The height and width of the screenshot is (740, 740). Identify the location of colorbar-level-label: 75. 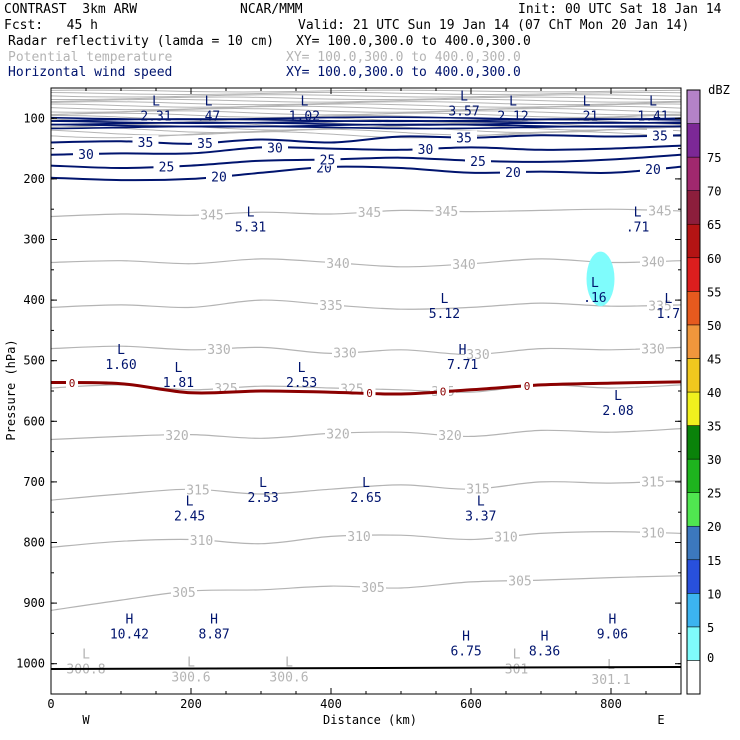
(714, 158).